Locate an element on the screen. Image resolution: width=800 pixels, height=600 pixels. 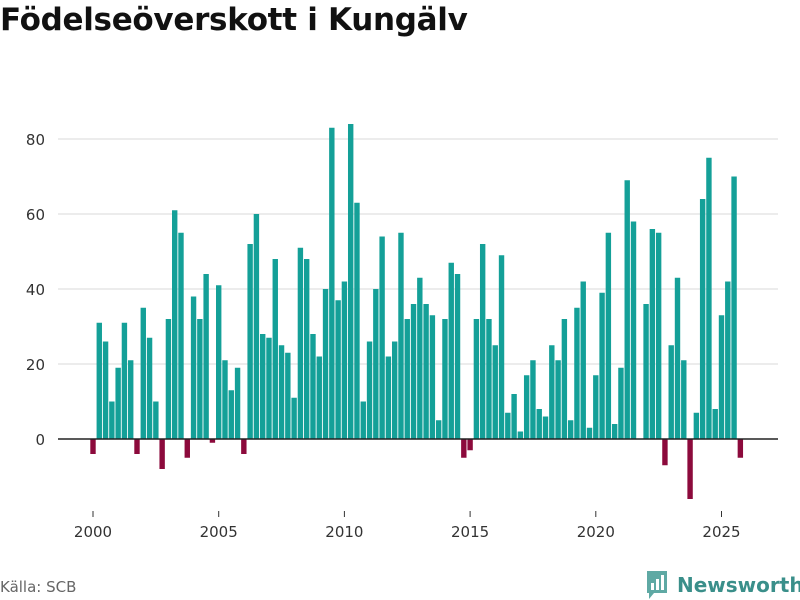
x-tick-label: 2025 is located at coordinates (721, 532).